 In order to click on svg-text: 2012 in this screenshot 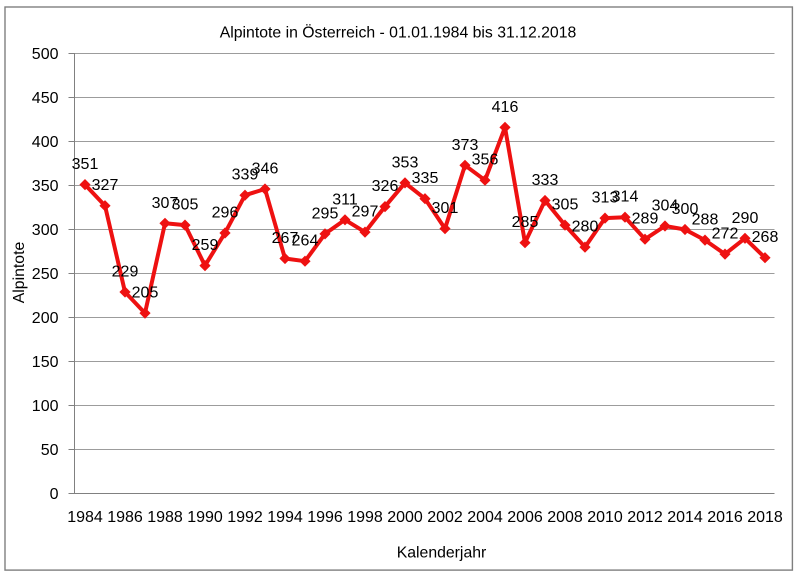, I will do `click(645, 517)`.